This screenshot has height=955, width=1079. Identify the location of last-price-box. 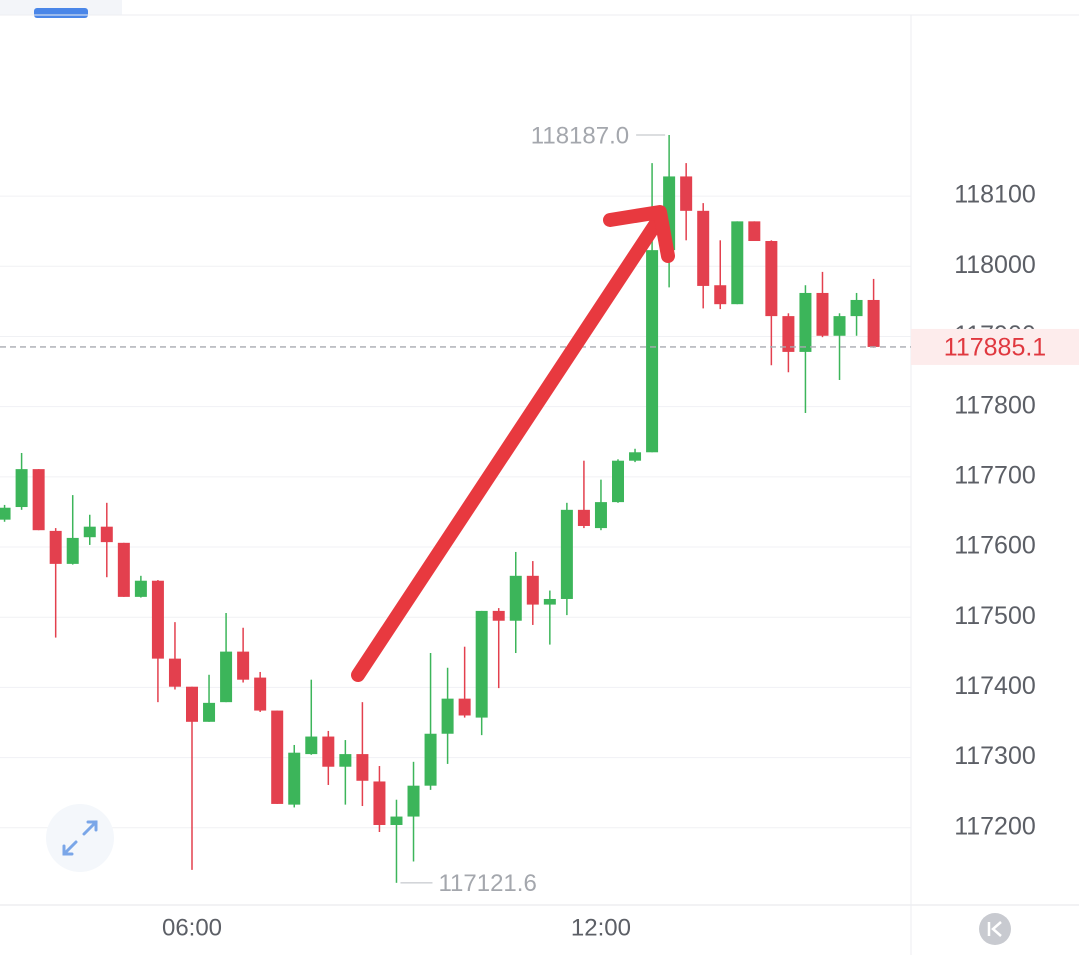
(995, 346).